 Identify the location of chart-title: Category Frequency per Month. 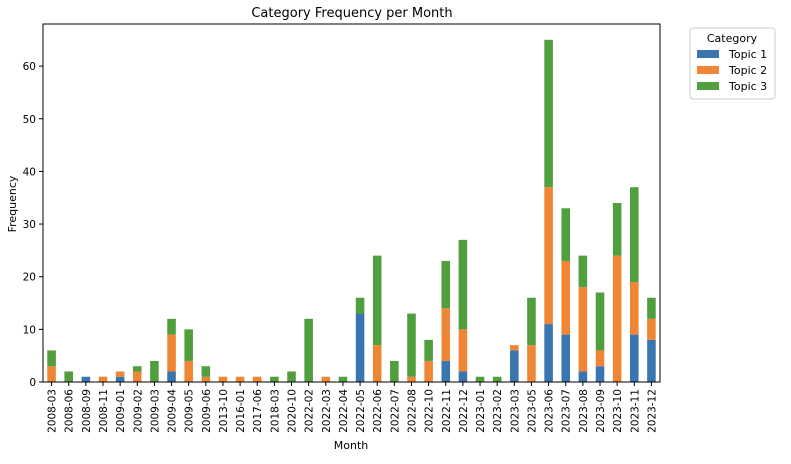
(351, 13).